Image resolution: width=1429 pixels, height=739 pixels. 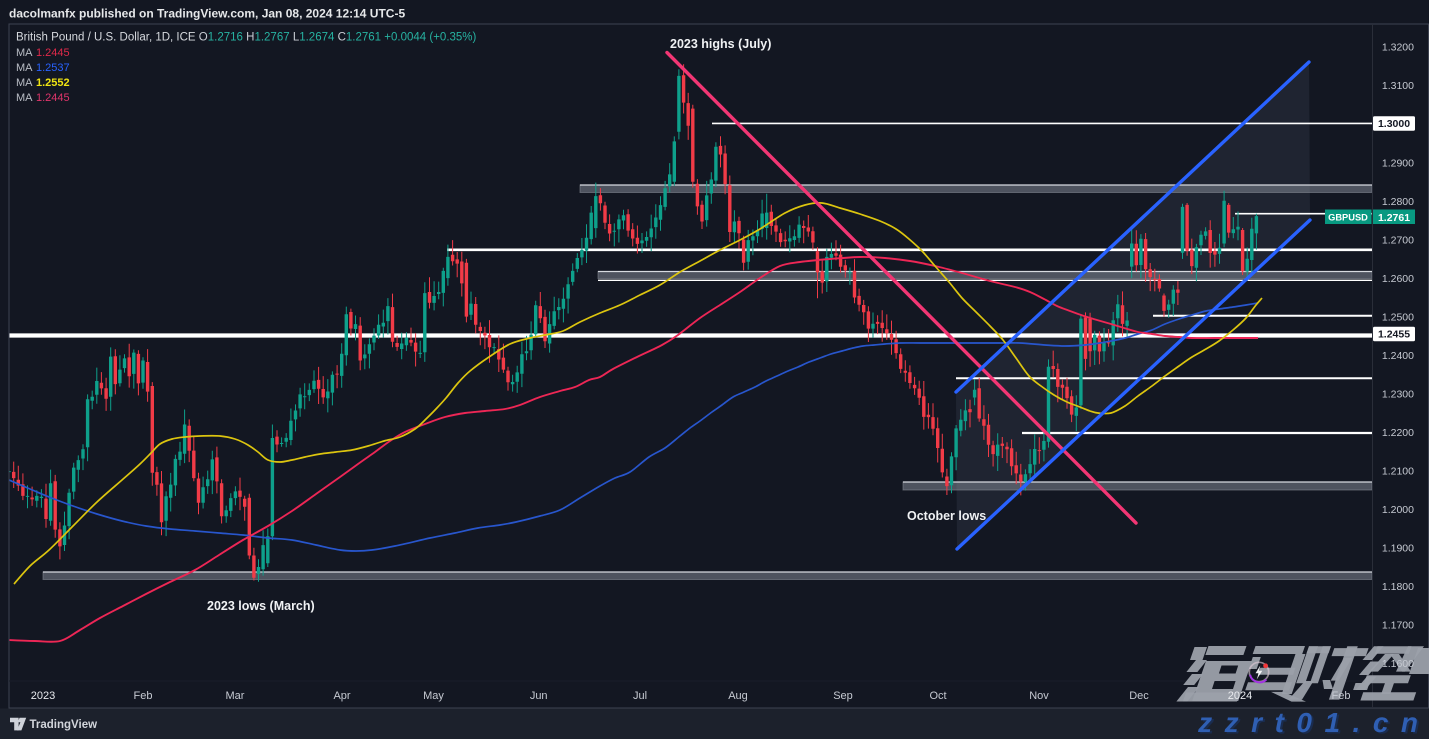 What do you see at coordinates (720, 44) in the screenshot?
I see `svg-text: 2023 highs (July)` at bounding box center [720, 44].